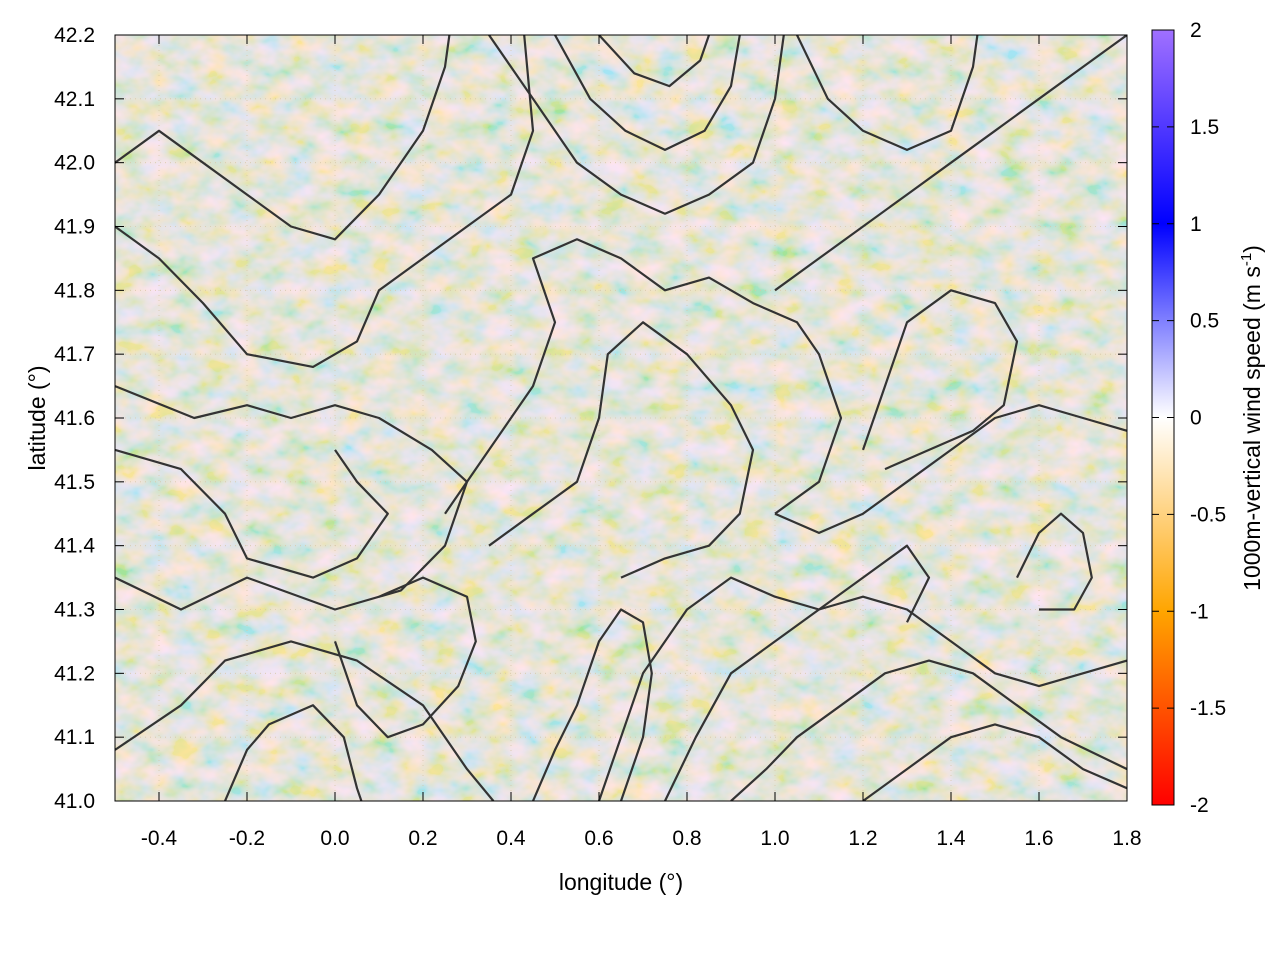 This screenshot has height=960, width=1280. I want to click on y-tick-label-8: 41.8, so click(74, 290).